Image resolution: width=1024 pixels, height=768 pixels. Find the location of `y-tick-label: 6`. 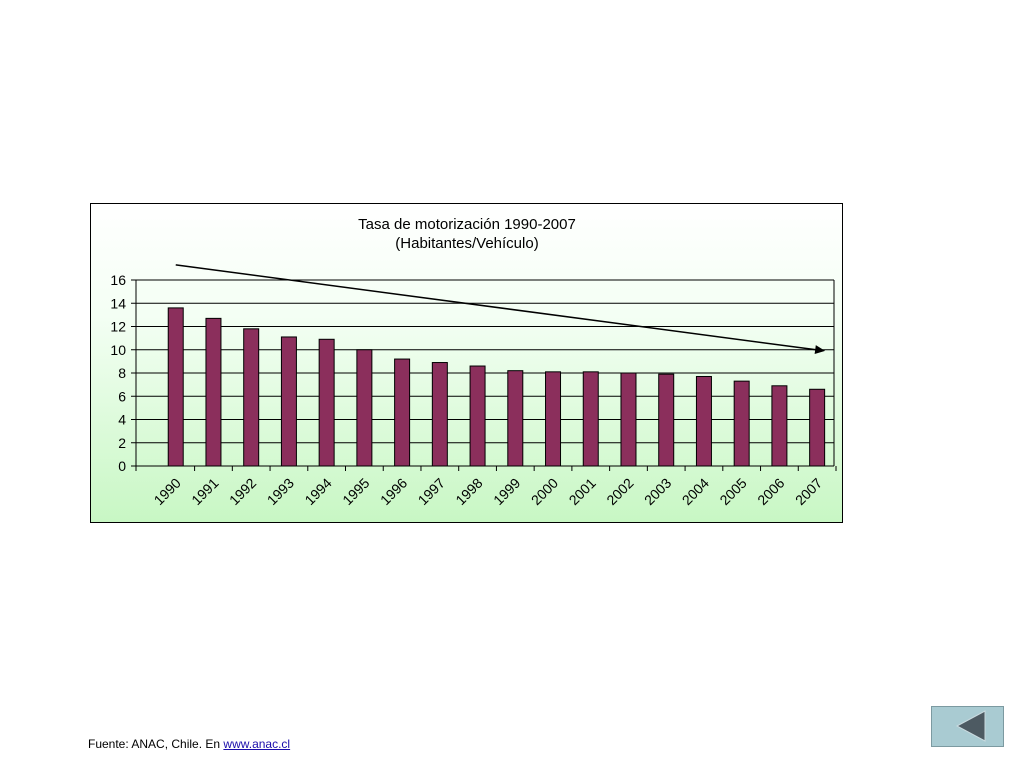

y-tick-label: 6 is located at coordinates (122, 396).